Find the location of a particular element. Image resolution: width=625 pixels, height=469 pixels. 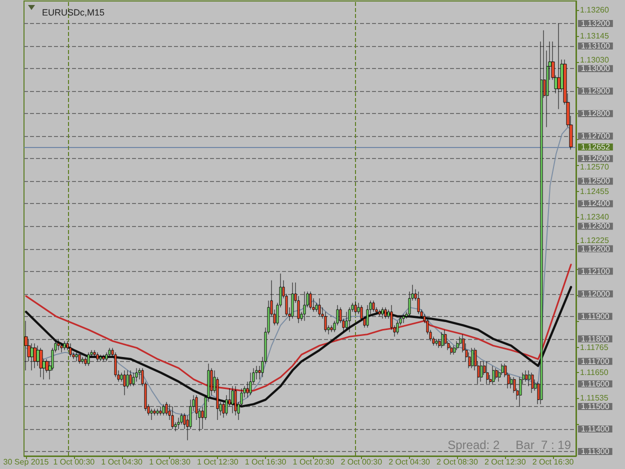

x-tick-label: 1 Oct 20:30 is located at coordinates (313, 462).